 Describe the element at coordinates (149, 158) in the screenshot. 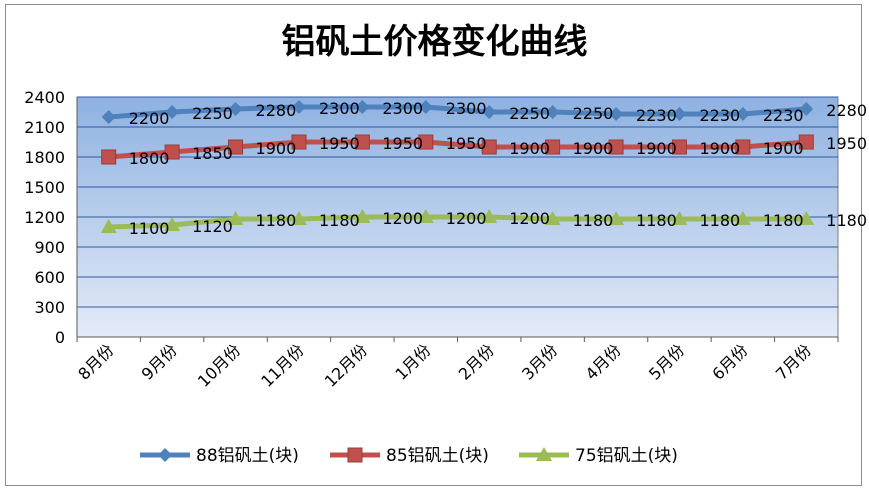

I see `data-label: 1800` at that location.